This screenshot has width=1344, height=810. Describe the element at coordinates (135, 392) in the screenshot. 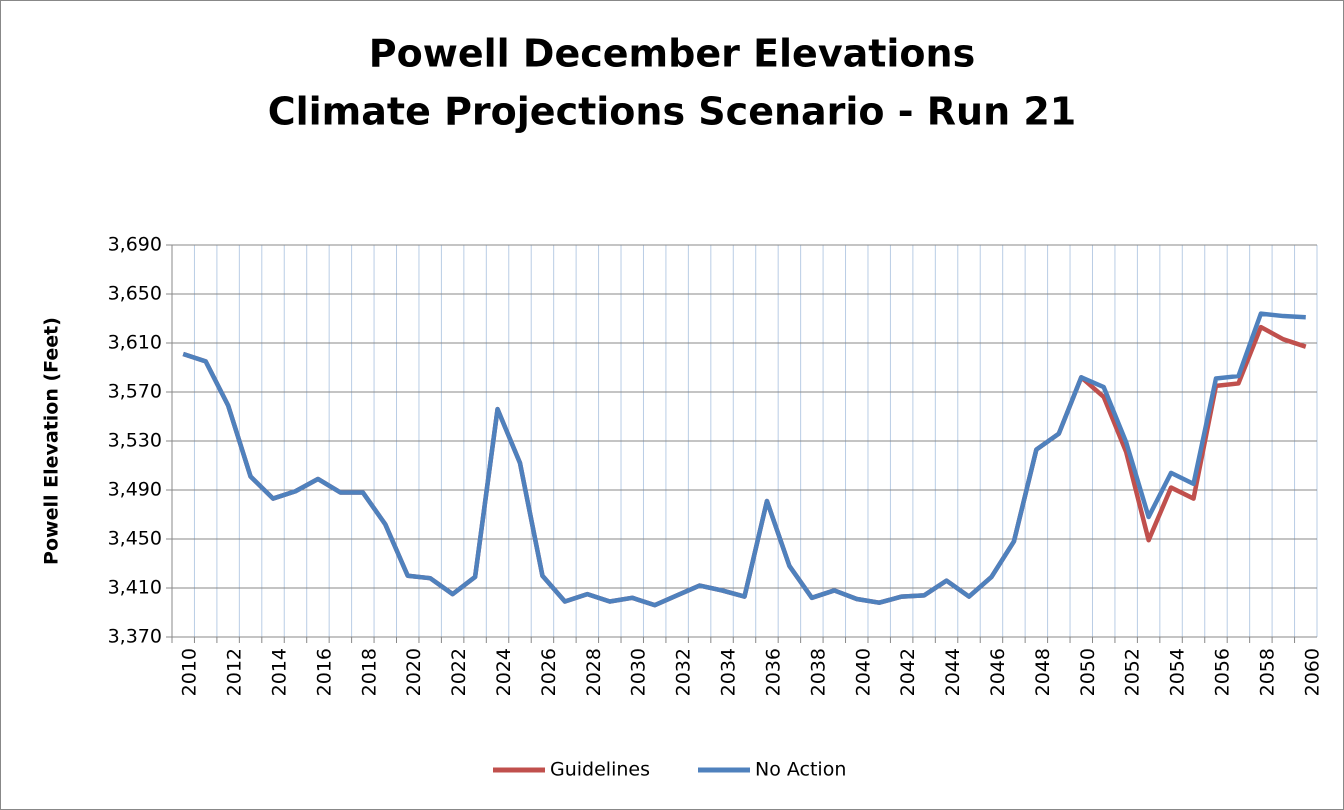

I see `y-tick-label: 3,570` at that location.